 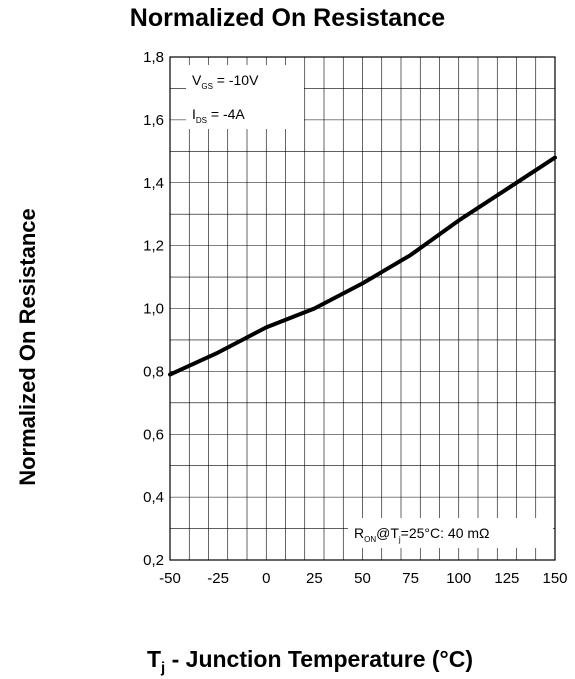 What do you see at coordinates (359, 533) in the screenshot?
I see `ron-main: R` at bounding box center [359, 533].